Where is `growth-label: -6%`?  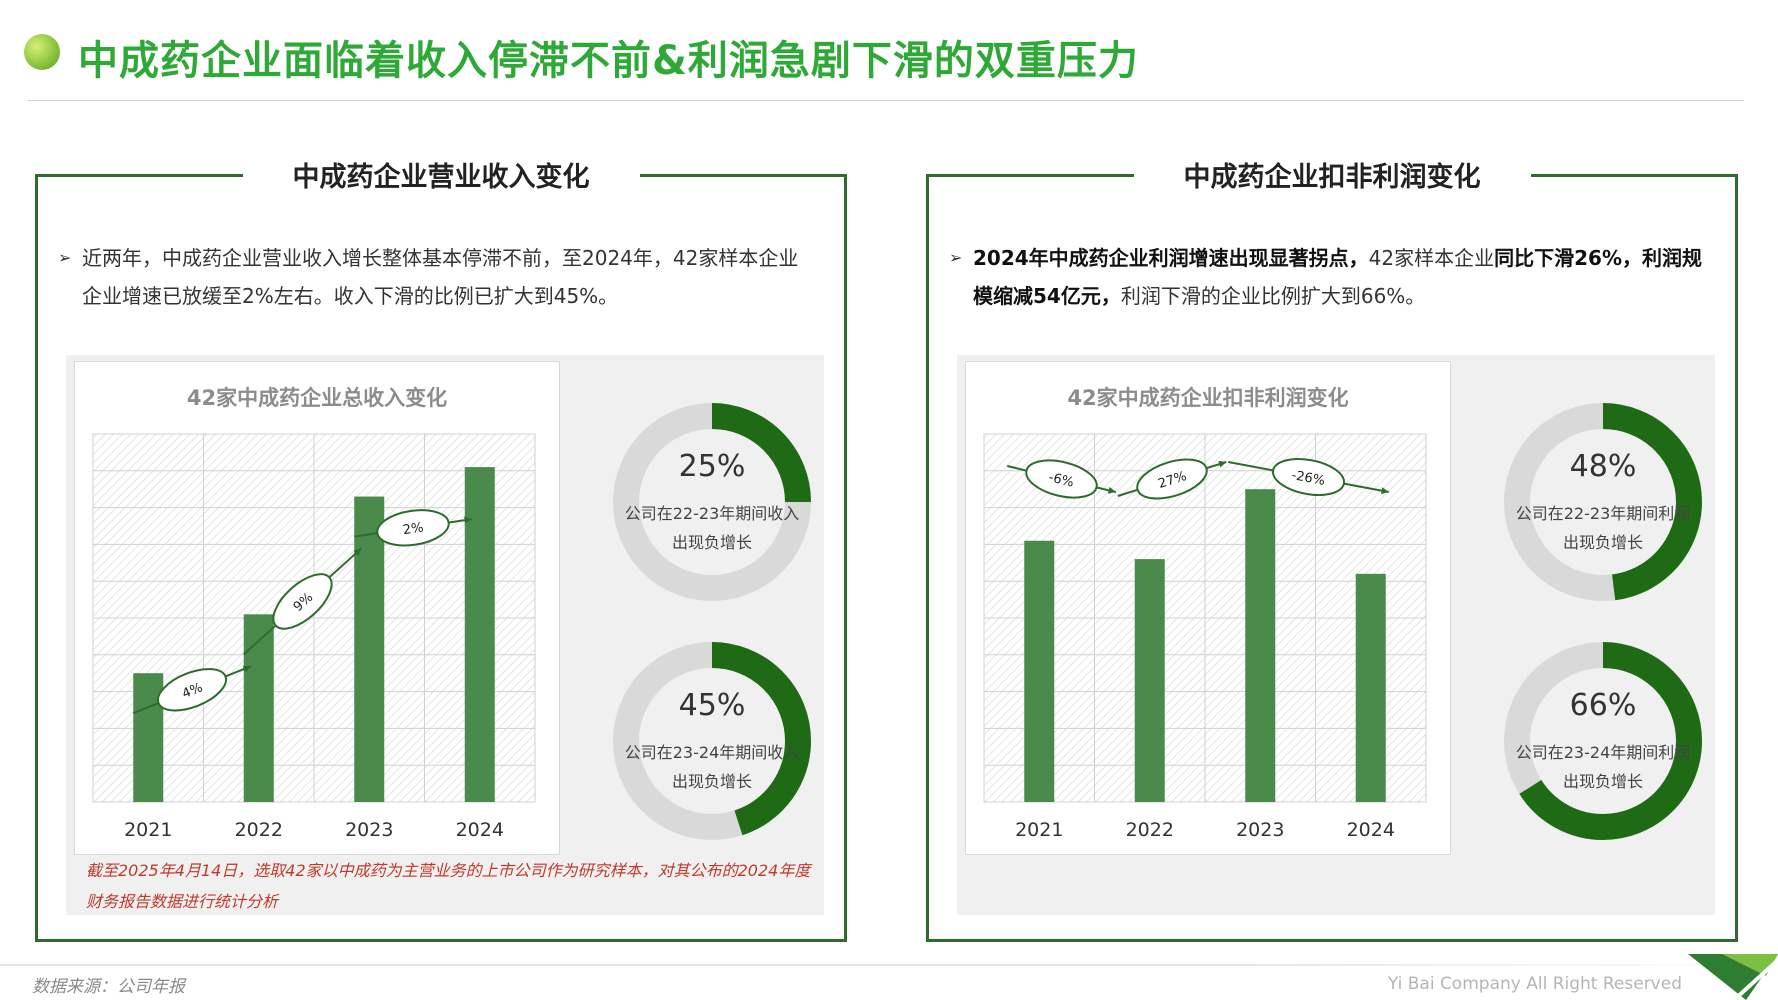 growth-label: -6% is located at coordinates (1061, 480).